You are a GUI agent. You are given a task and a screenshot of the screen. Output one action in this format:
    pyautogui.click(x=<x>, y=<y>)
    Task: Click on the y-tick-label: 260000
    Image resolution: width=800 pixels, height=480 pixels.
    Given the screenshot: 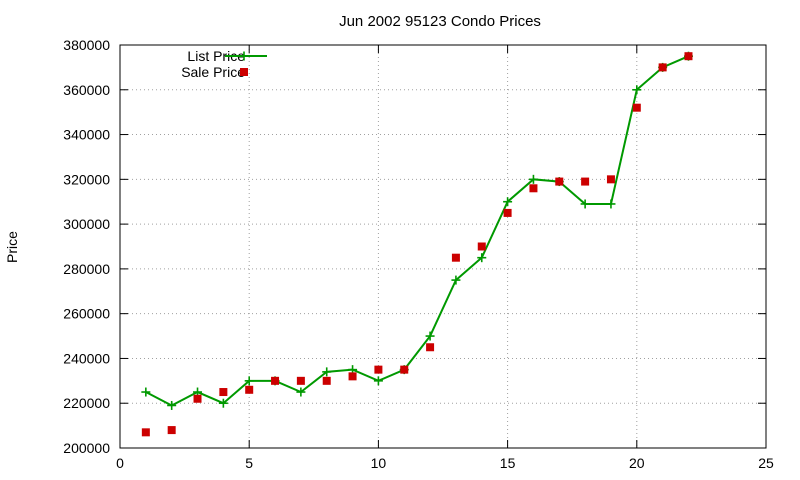 What is the action you would take?
    pyautogui.click(x=86, y=314)
    